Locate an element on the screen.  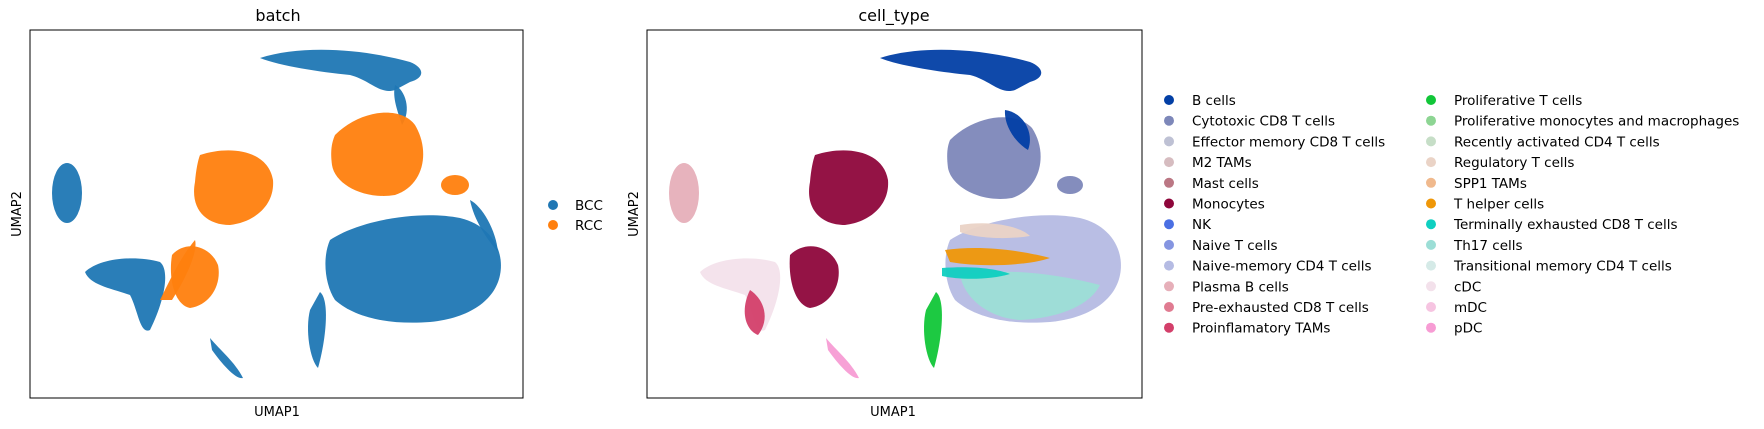
cell-type-legend-label: Terminally exhausted CD8 T cells is located at coordinates (1565, 225).